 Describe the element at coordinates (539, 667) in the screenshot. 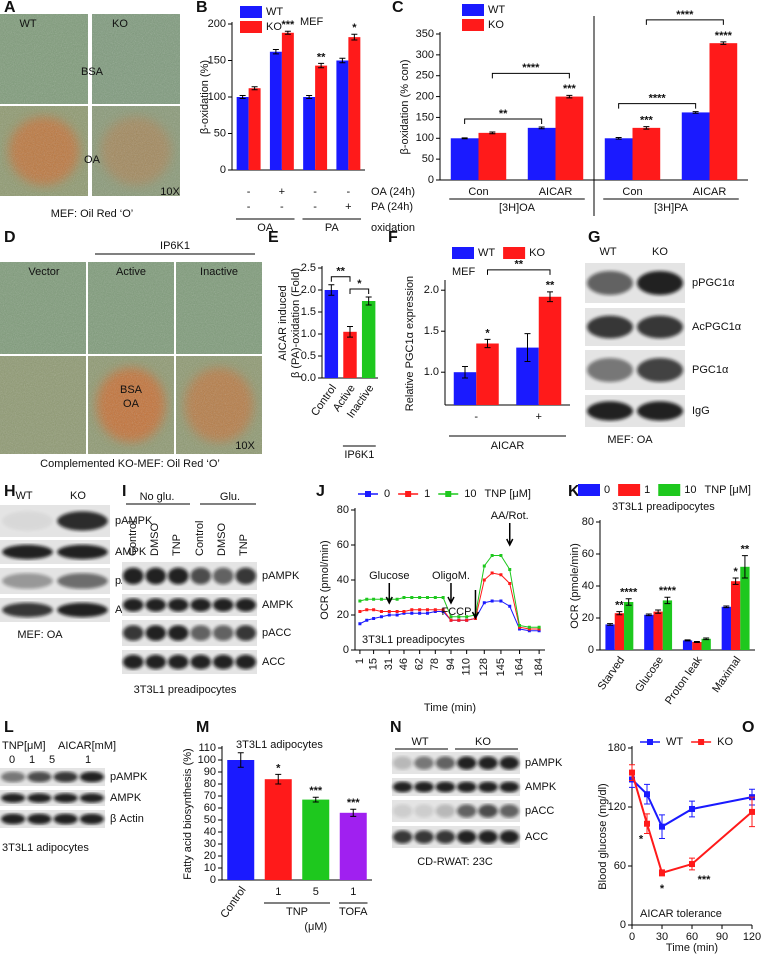

I see `x-tick-label: 184` at that location.